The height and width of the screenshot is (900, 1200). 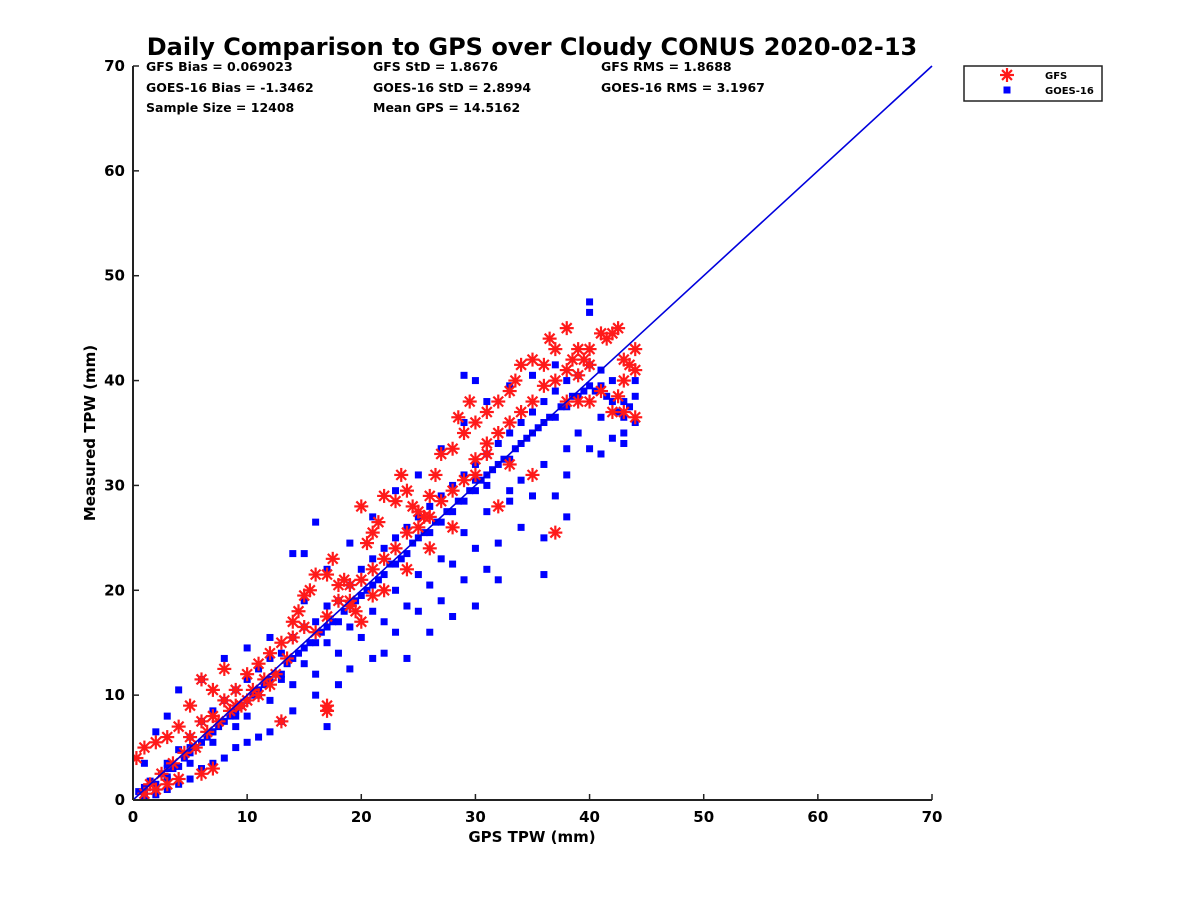 I want to click on x-tick-label: 20, so click(x=361, y=817).